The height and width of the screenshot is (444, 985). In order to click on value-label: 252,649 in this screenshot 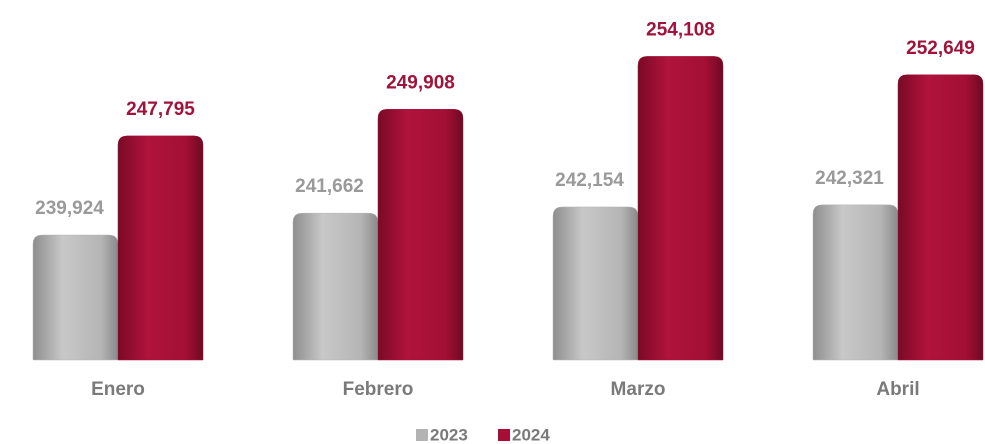, I will do `click(940, 48)`.